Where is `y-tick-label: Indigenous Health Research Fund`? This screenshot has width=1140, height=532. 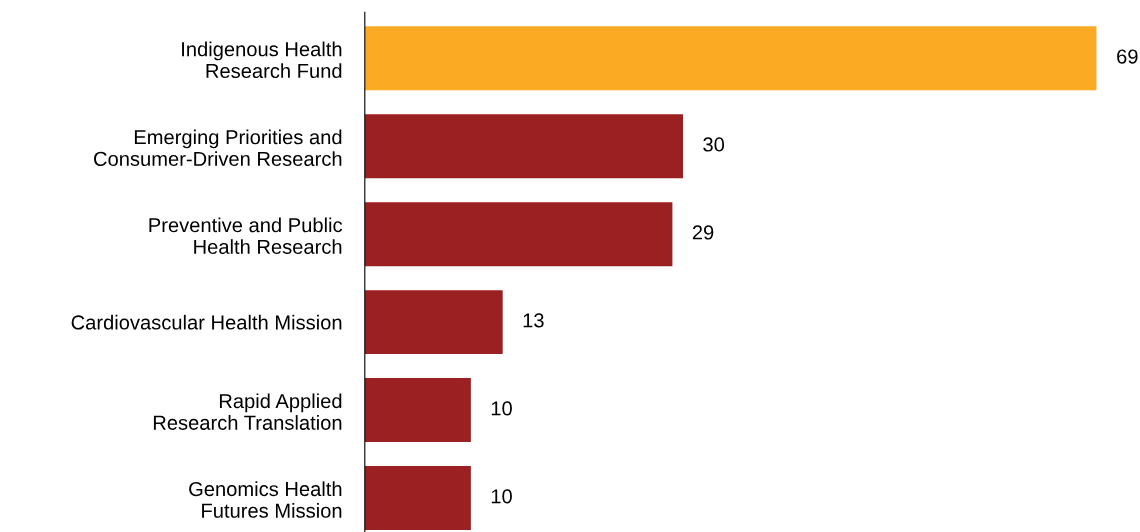 y-tick-label: Indigenous Health Research Fund is located at coordinates (262, 60).